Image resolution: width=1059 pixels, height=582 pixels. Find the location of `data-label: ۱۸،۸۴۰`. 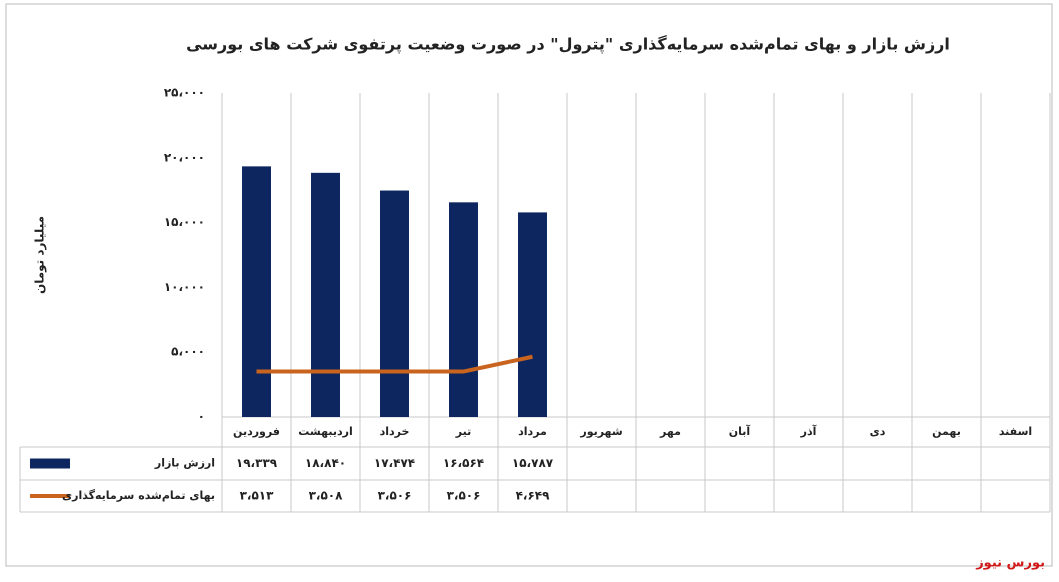

data-label: ۱۸،۸۴۰ is located at coordinates (325, 463).